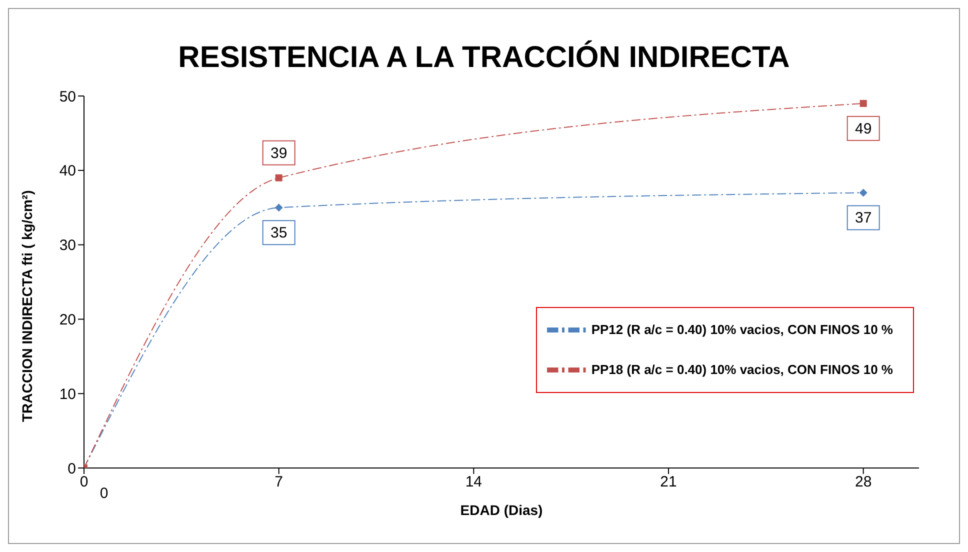 The image size is (968, 552). Describe the element at coordinates (473, 482) in the screenshot. I see `x-tick-label: 14` at that location.